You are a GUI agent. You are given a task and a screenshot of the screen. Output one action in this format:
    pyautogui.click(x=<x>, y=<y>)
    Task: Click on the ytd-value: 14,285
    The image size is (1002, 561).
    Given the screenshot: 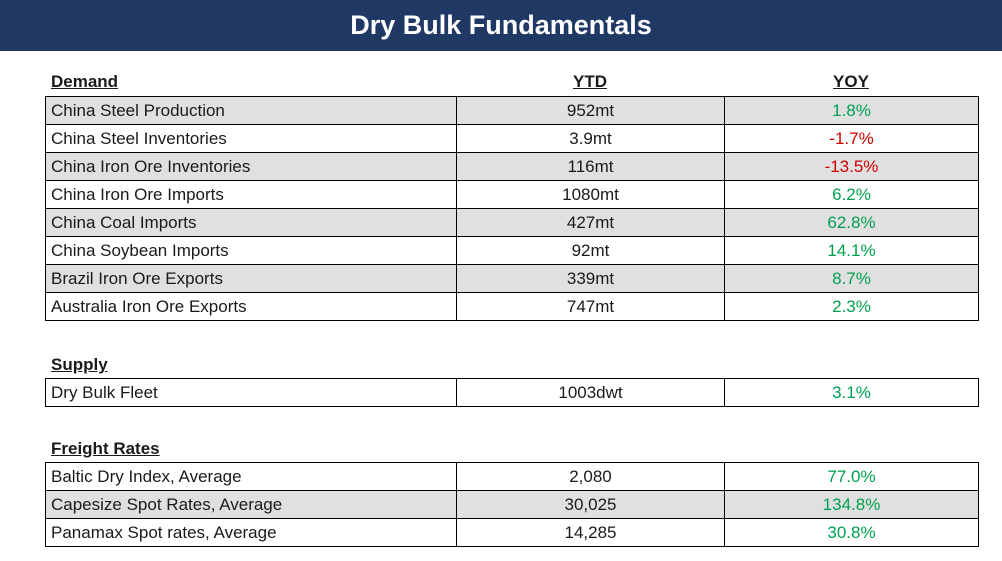 What is the action you would take?
    pyautogui.click(x=590, y=532)
    